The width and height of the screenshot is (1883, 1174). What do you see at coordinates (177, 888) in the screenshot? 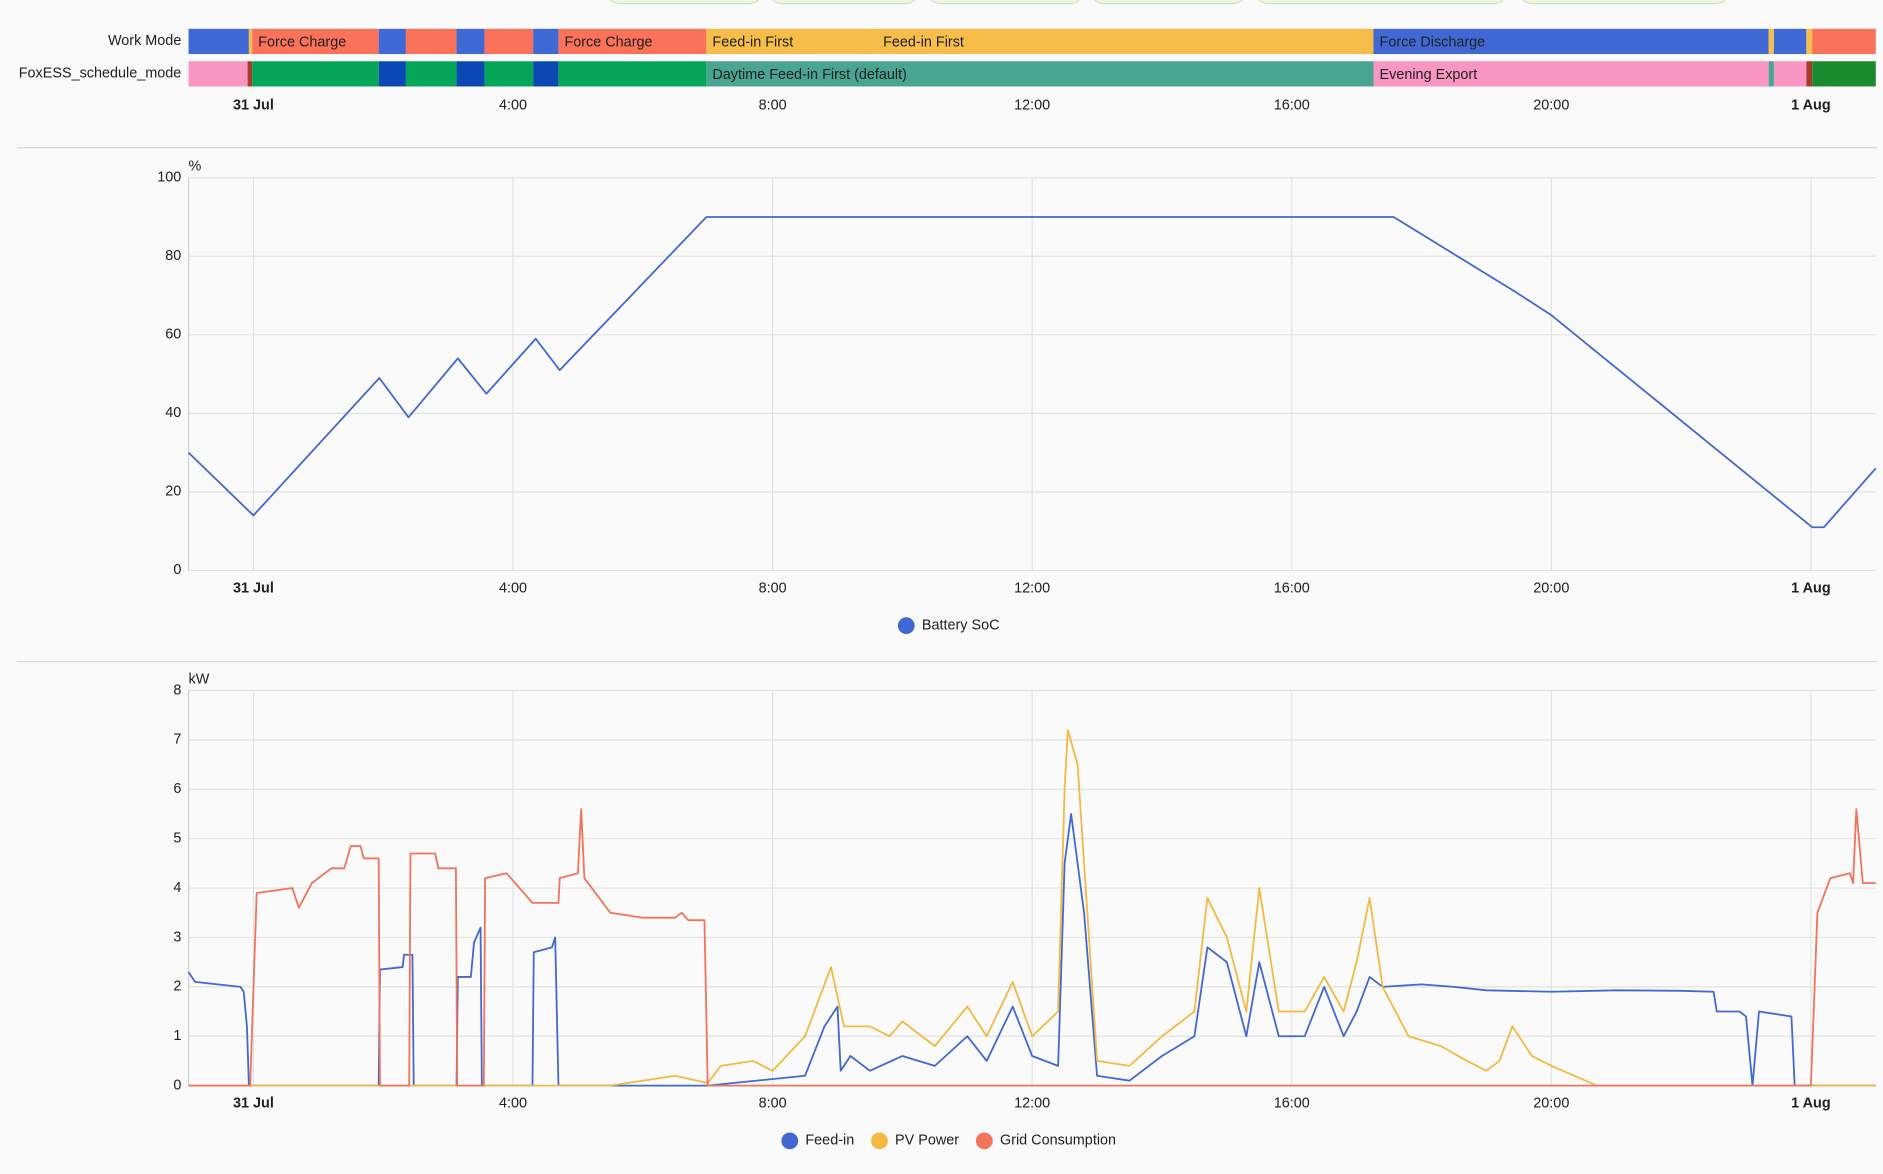
I see `y-tick-label: 4` at bounding box center [177, 888].